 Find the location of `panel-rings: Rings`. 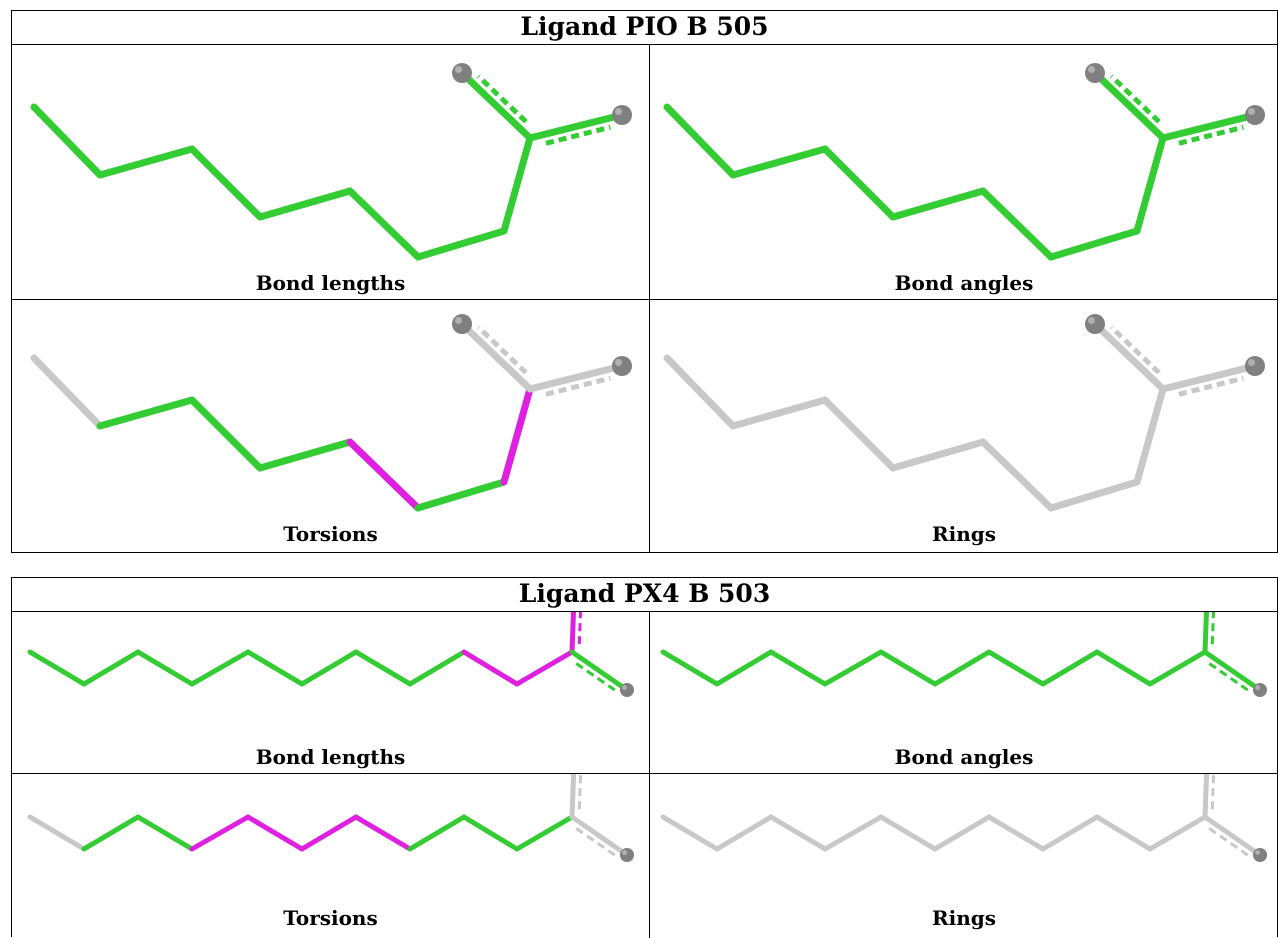

panel-rings: Rings is located at coordinates (964, 426).